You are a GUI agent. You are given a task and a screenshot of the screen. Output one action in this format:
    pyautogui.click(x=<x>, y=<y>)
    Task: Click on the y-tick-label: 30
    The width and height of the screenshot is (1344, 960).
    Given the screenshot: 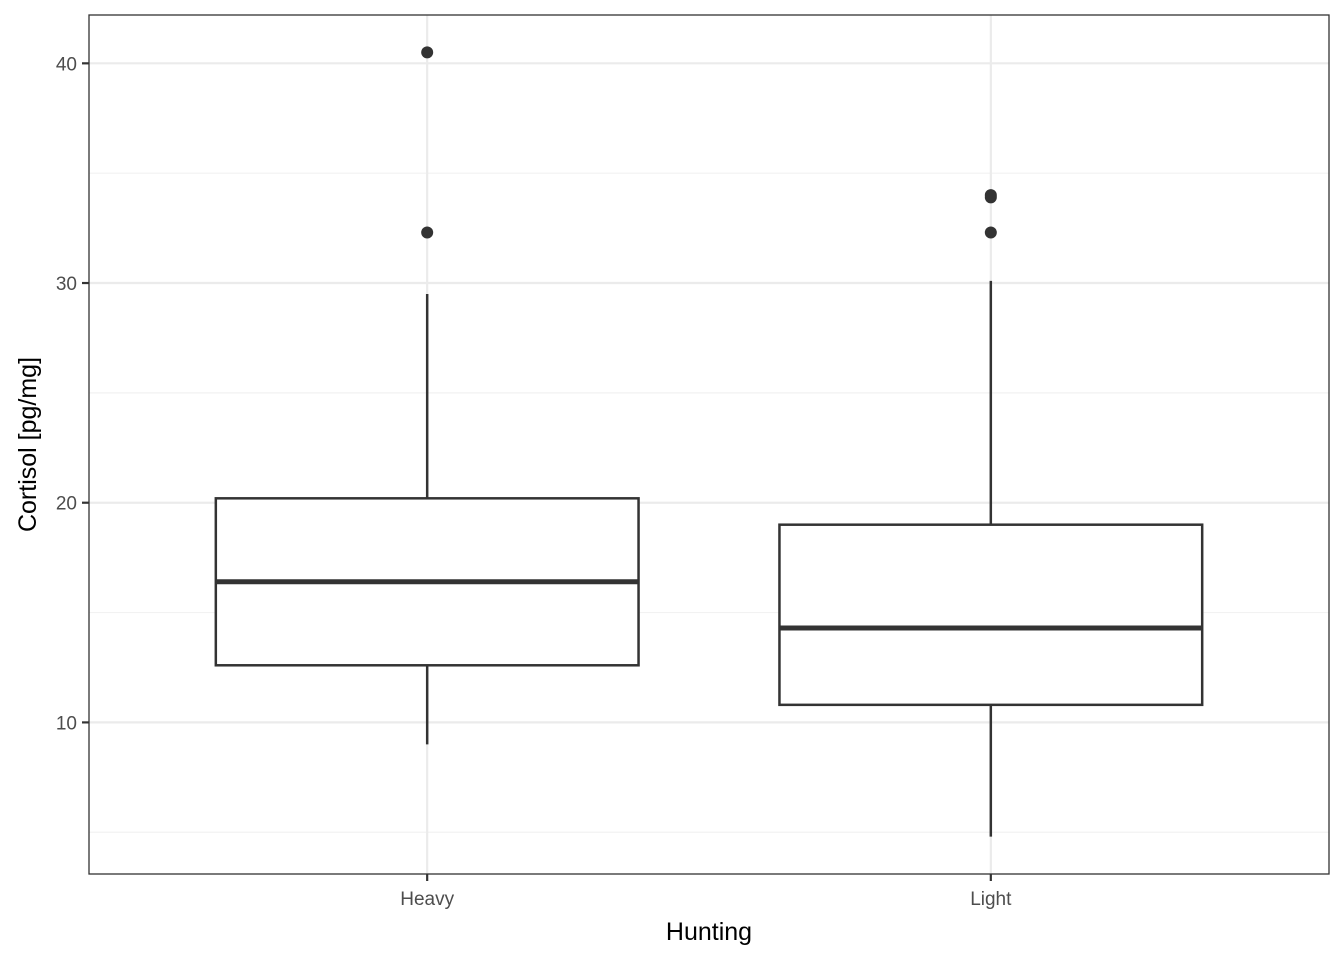 What is the action you would take?
    pyautogui.click(x=66, y=284)
    